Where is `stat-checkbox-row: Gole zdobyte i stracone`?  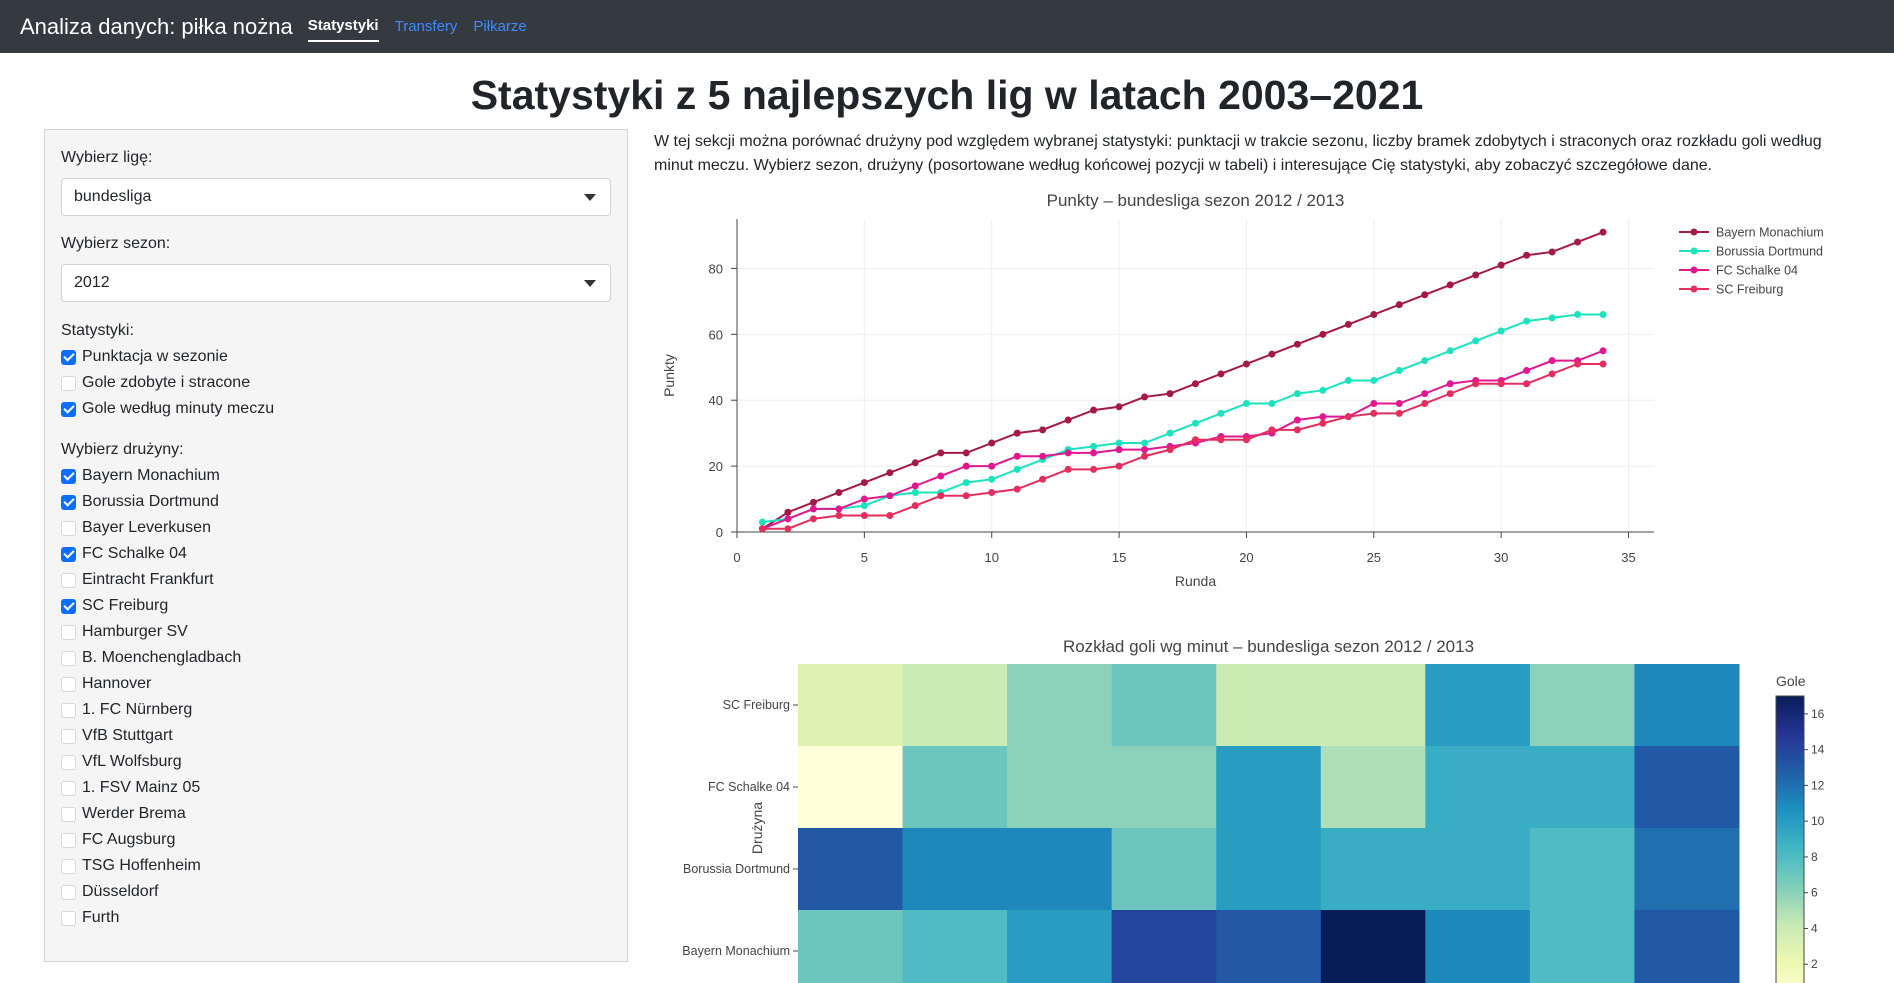 stat-checkbox-row: Gole zdobyte i stracone is located at coordinates (155, 383).